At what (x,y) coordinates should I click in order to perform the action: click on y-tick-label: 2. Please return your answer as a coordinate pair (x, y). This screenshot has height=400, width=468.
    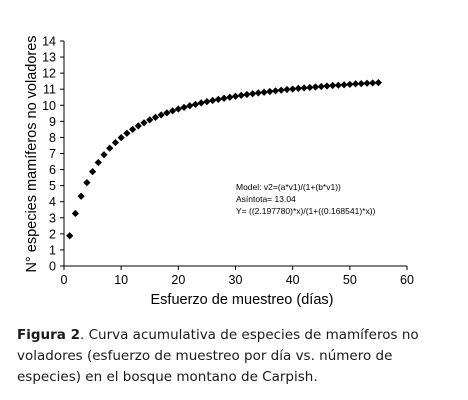
    Looking at the image, I should click on (52, 234).